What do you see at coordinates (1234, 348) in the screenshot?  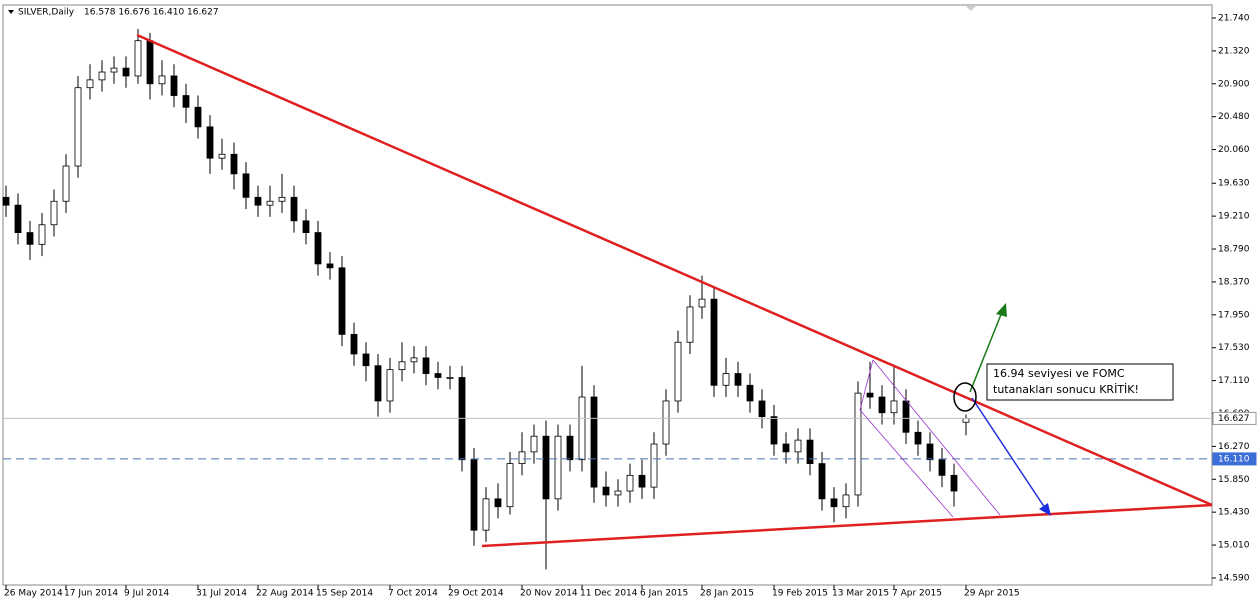 I see `y-tick-label: 17.530` at bounding box center [1234, 348].